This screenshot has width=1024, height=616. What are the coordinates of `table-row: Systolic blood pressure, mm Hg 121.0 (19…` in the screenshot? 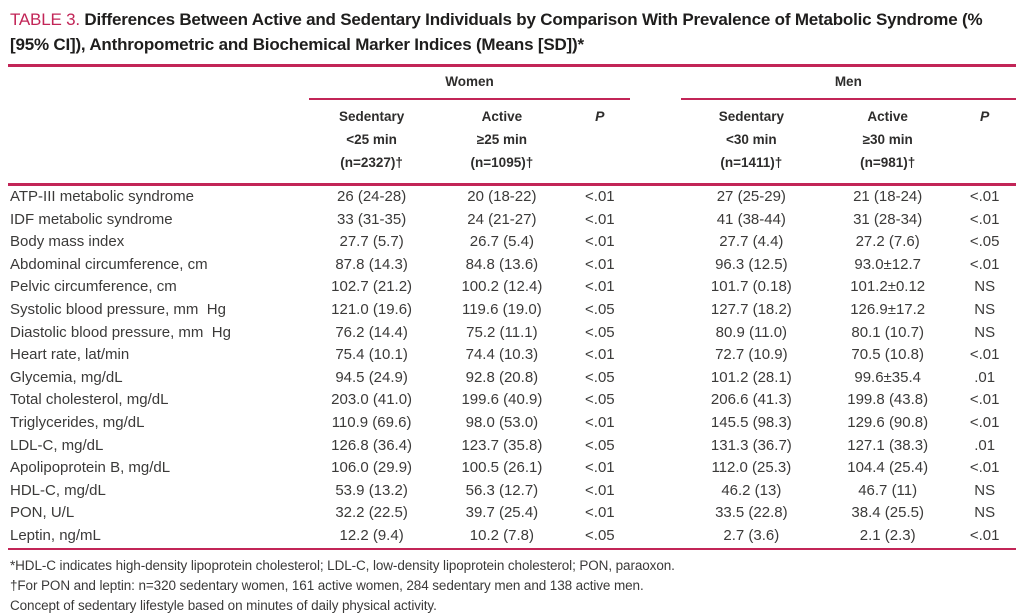 It's located at (512, 310).